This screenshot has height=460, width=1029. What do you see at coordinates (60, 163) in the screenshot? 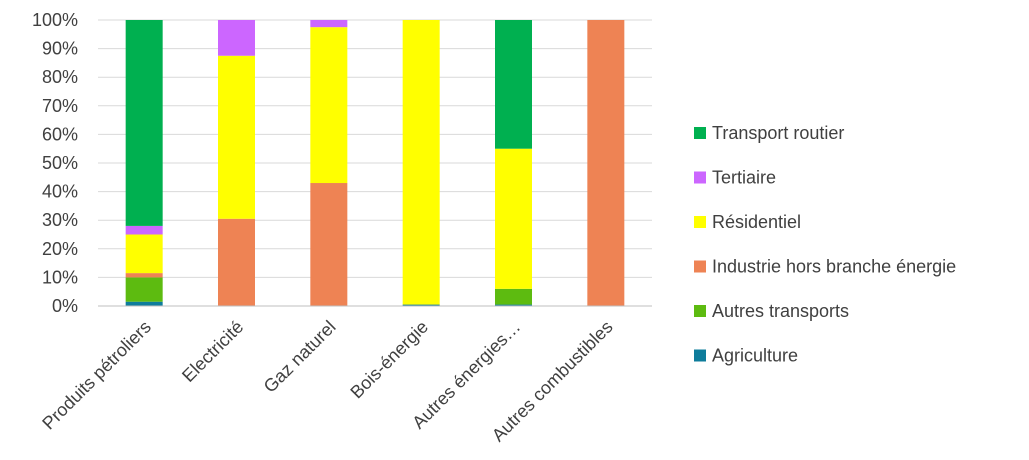
I see `y-tick-label: 50%` at bounding box center [60, 163].